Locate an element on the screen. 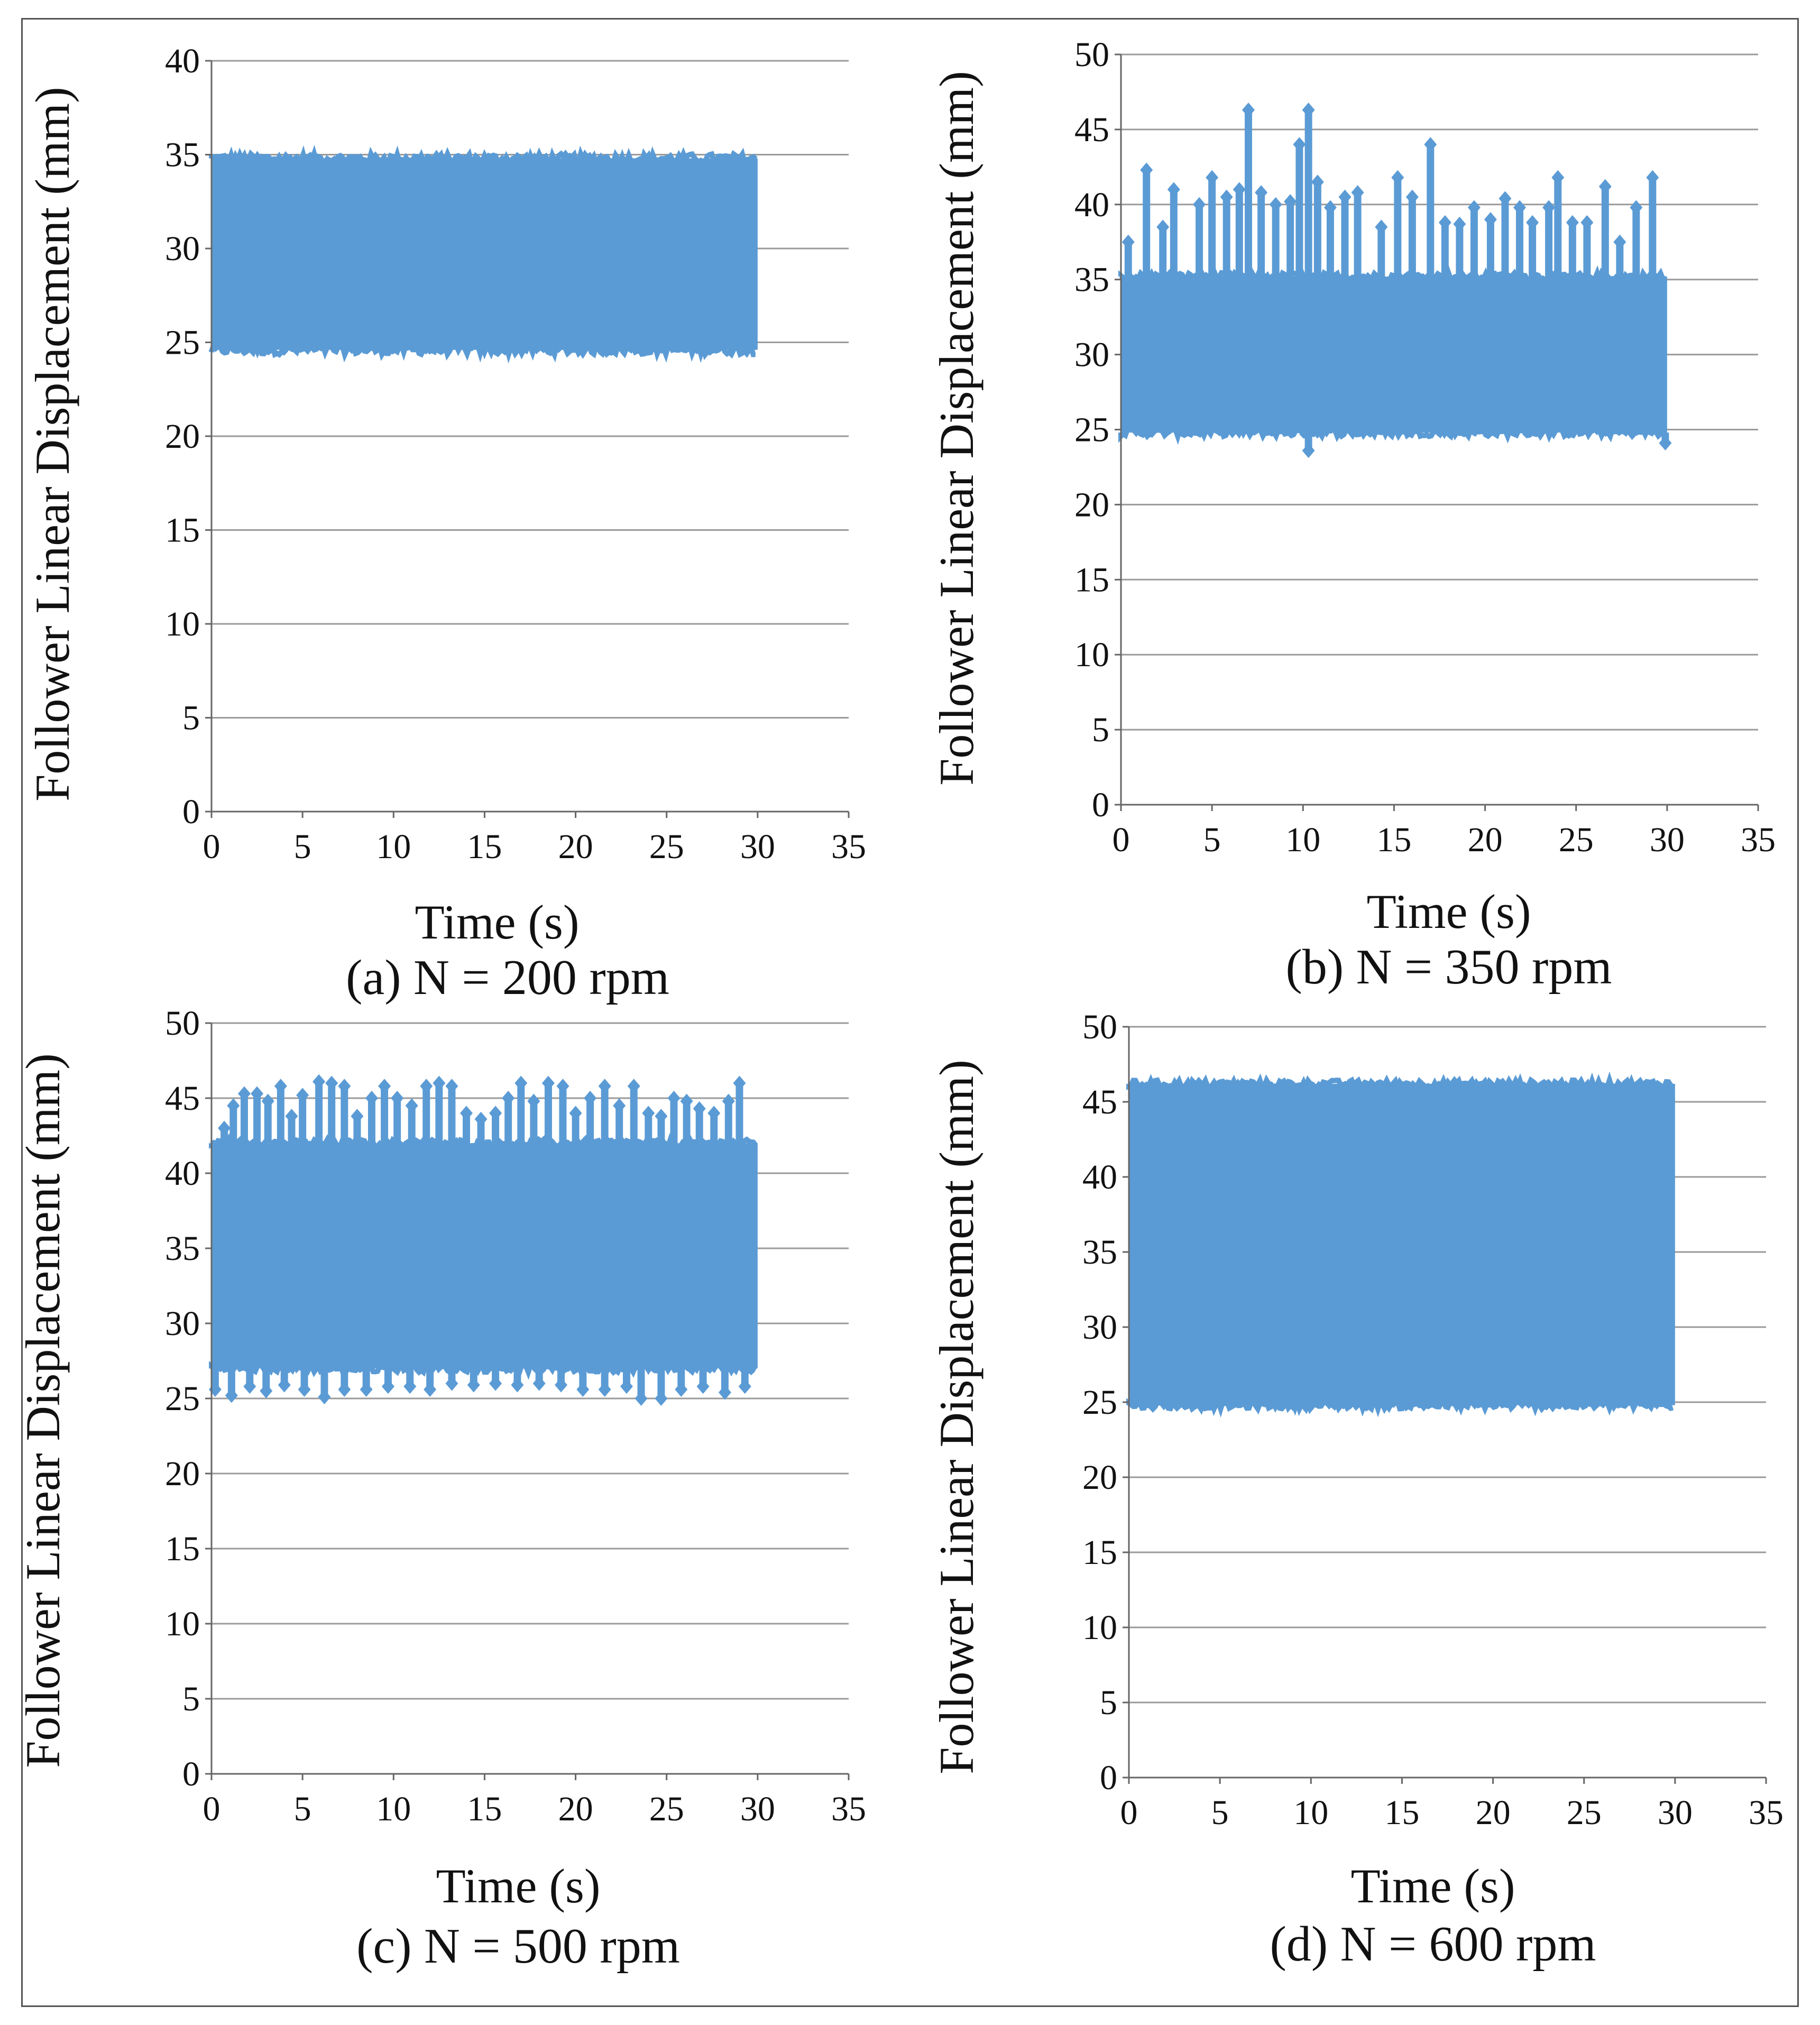 Image resolution: width=1820 pixels, height=2025 pixels. axes-d is located at coordinates (1445, 1405).